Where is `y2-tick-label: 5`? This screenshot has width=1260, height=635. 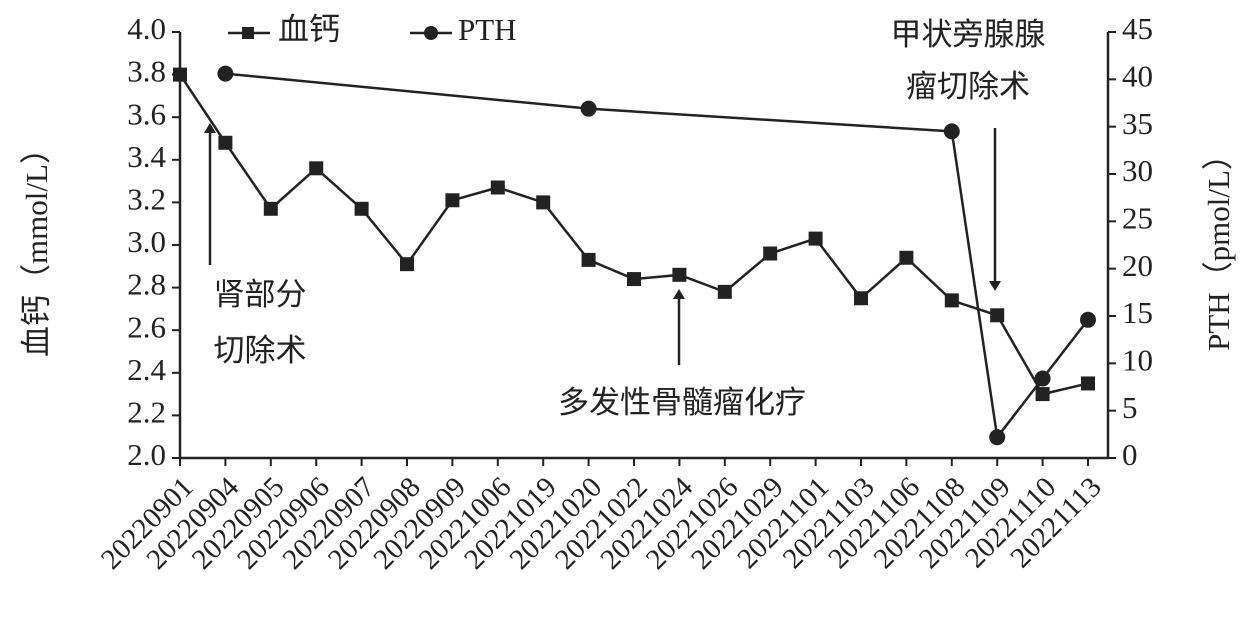 y2-tick-label: 5 is located at coordinates (1130, 407).